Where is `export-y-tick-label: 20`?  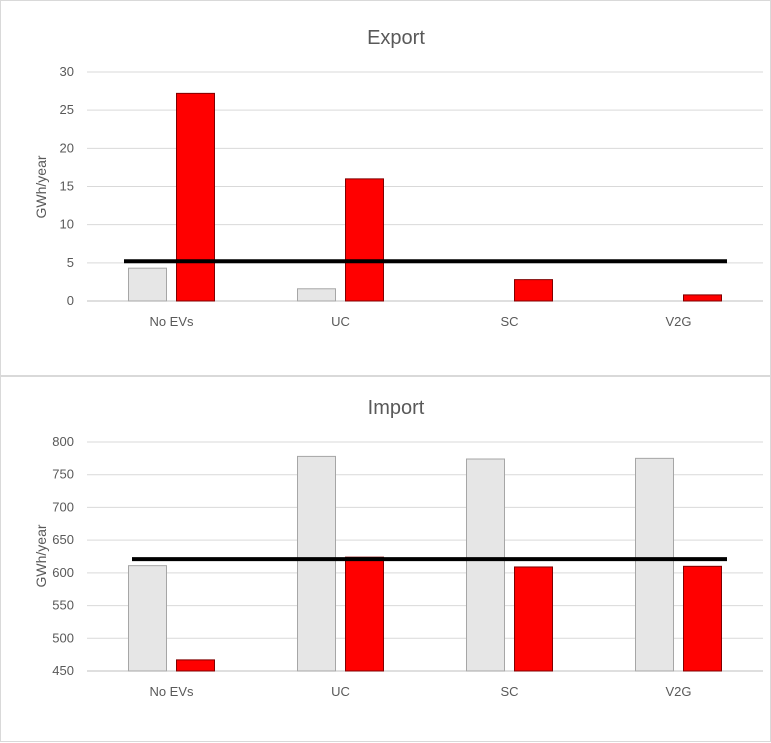
export-y-tick-label: 20 is located at coordinates (67, 147).